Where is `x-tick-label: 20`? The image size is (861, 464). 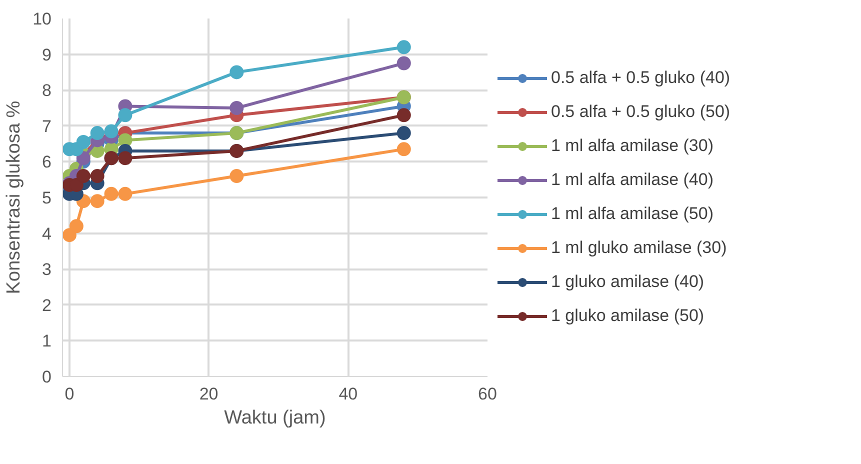 x-tick-label: 20 is located at coordinates (208, 394).